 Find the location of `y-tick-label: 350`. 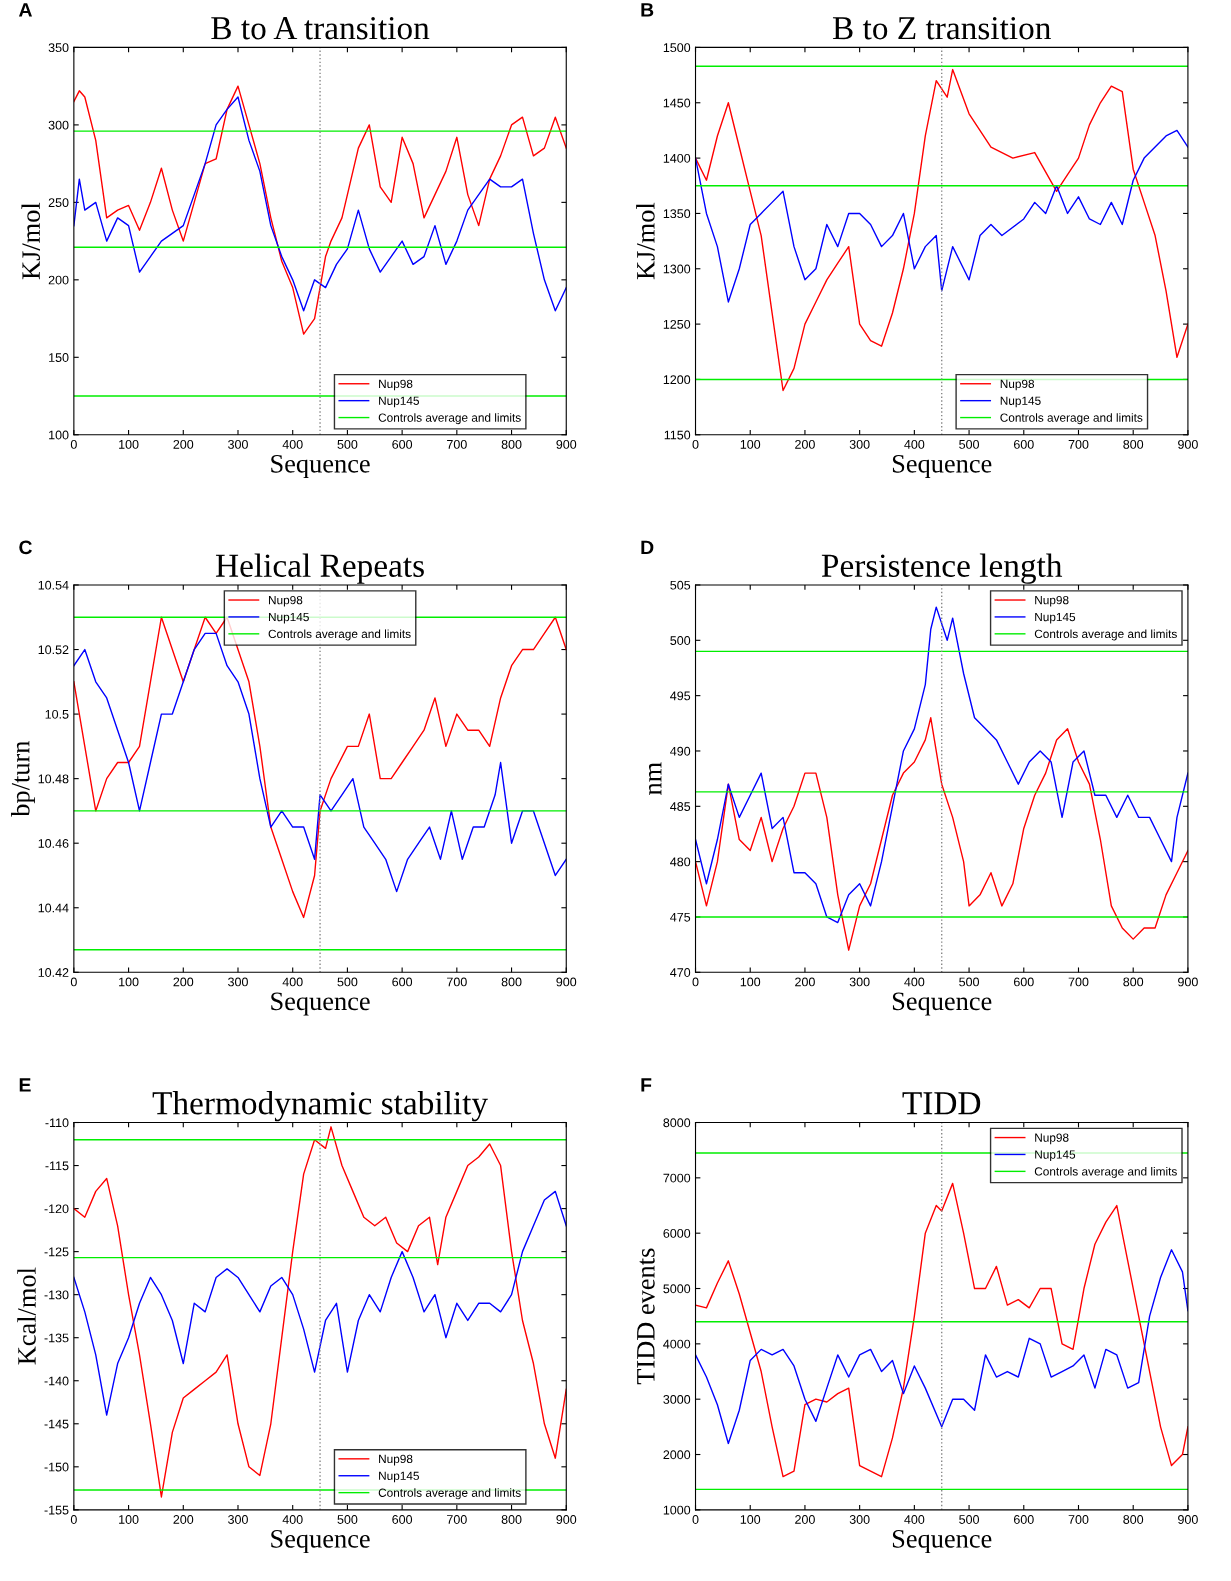

y-tick-label: 350 is located at coordinates (58, 48).